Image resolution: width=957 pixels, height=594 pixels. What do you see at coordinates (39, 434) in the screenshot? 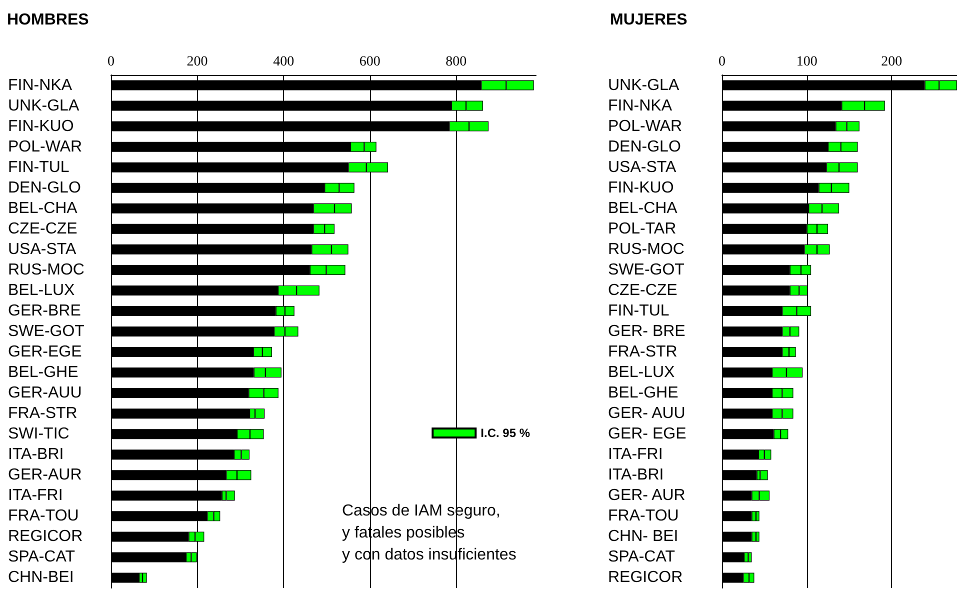
I see `y-tick-label: SWI-TIC` at bounding box center [39, 434].